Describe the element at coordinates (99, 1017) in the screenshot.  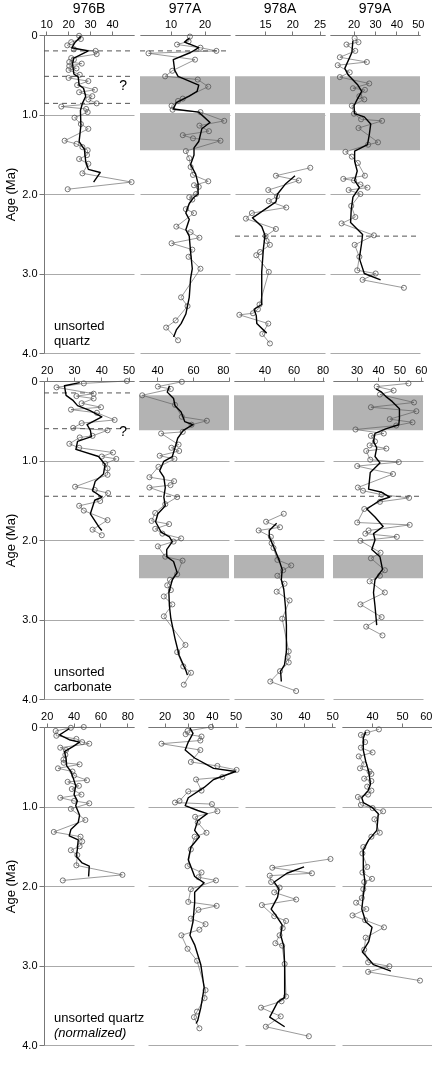
I see `annotation: unsorted quartz` at that location.